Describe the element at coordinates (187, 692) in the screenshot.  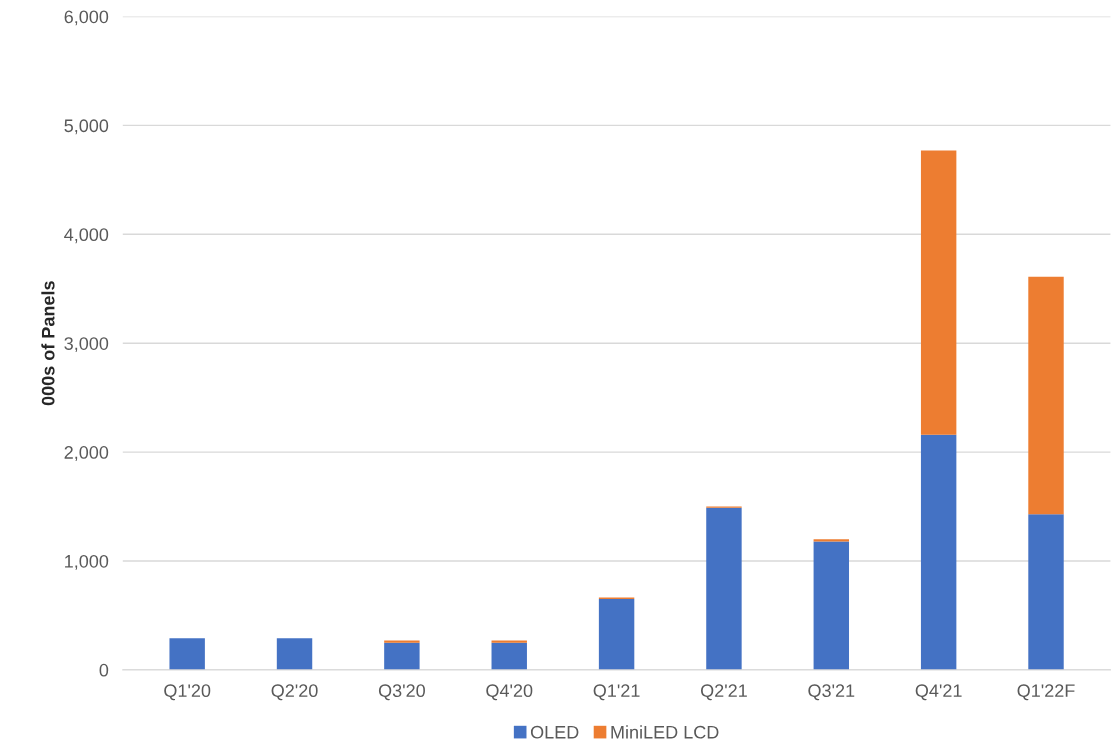
I see `x-tick-label: Q1'20` at that location.